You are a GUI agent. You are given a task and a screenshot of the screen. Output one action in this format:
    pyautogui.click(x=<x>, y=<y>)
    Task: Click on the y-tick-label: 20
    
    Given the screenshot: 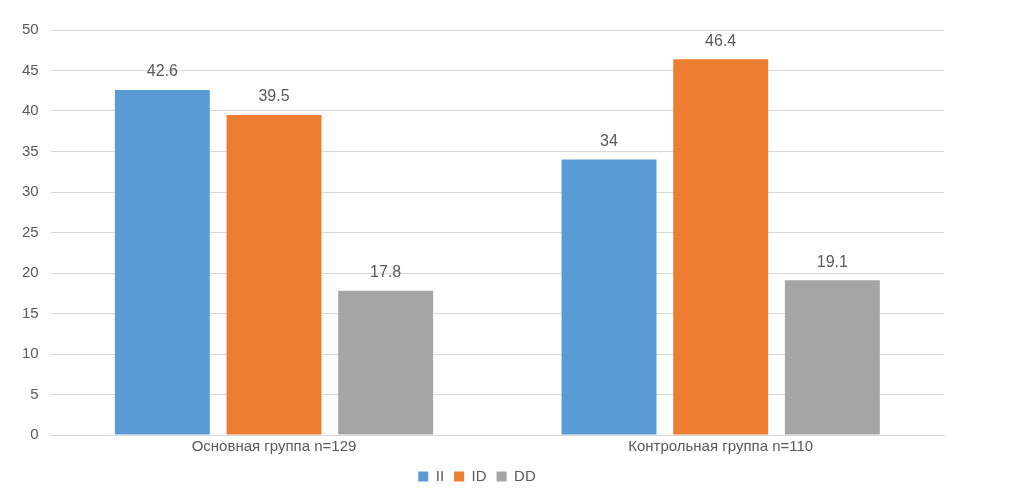 What is the action you would take?
    pyautogui.click(x=30, y=272)
    